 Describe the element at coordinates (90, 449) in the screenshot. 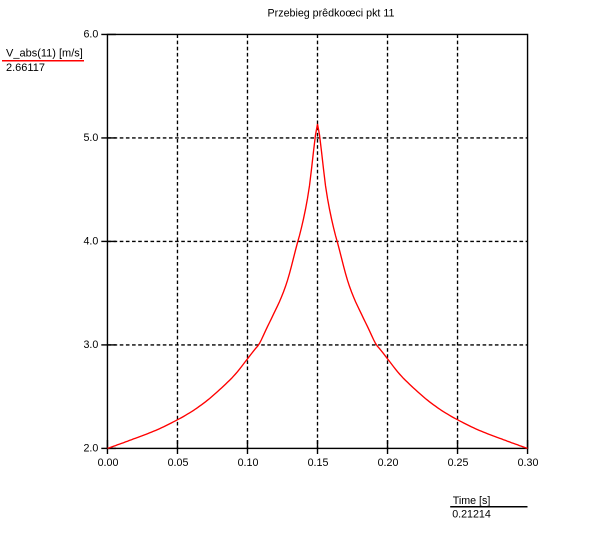

I see `svg-text: 2.0` at that location.